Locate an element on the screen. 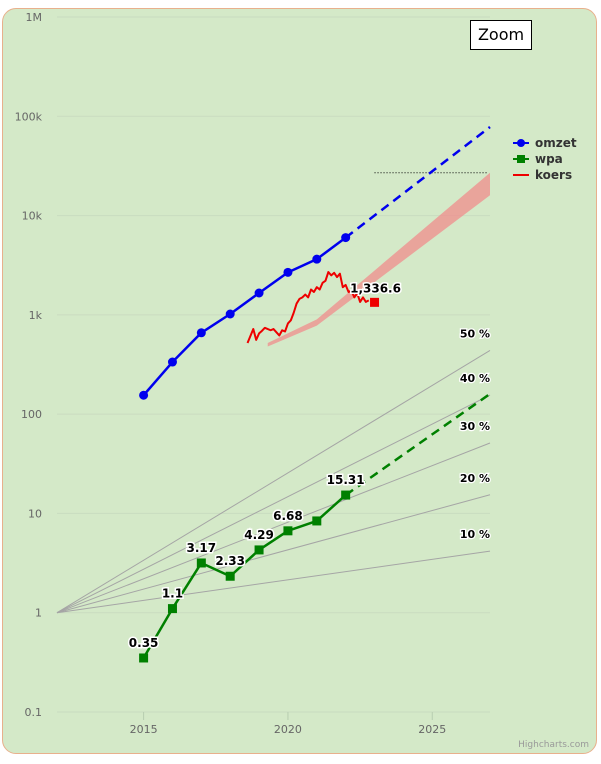 The width and height of the screenshot is (601, 764). growth-guide-label: 20 % is located at coordinates (475, 478).